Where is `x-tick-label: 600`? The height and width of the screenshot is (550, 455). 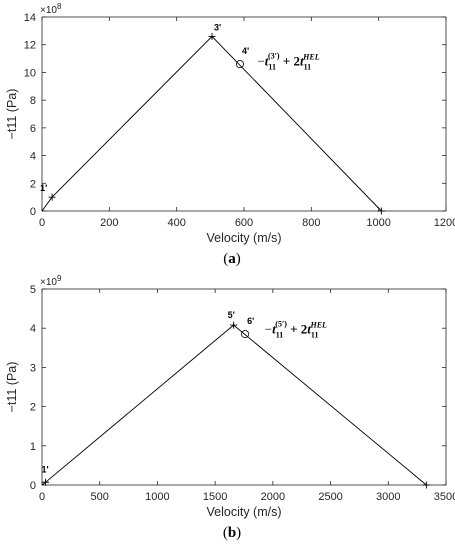 x-tick-label: 600 is located at coordinates (244, 223).